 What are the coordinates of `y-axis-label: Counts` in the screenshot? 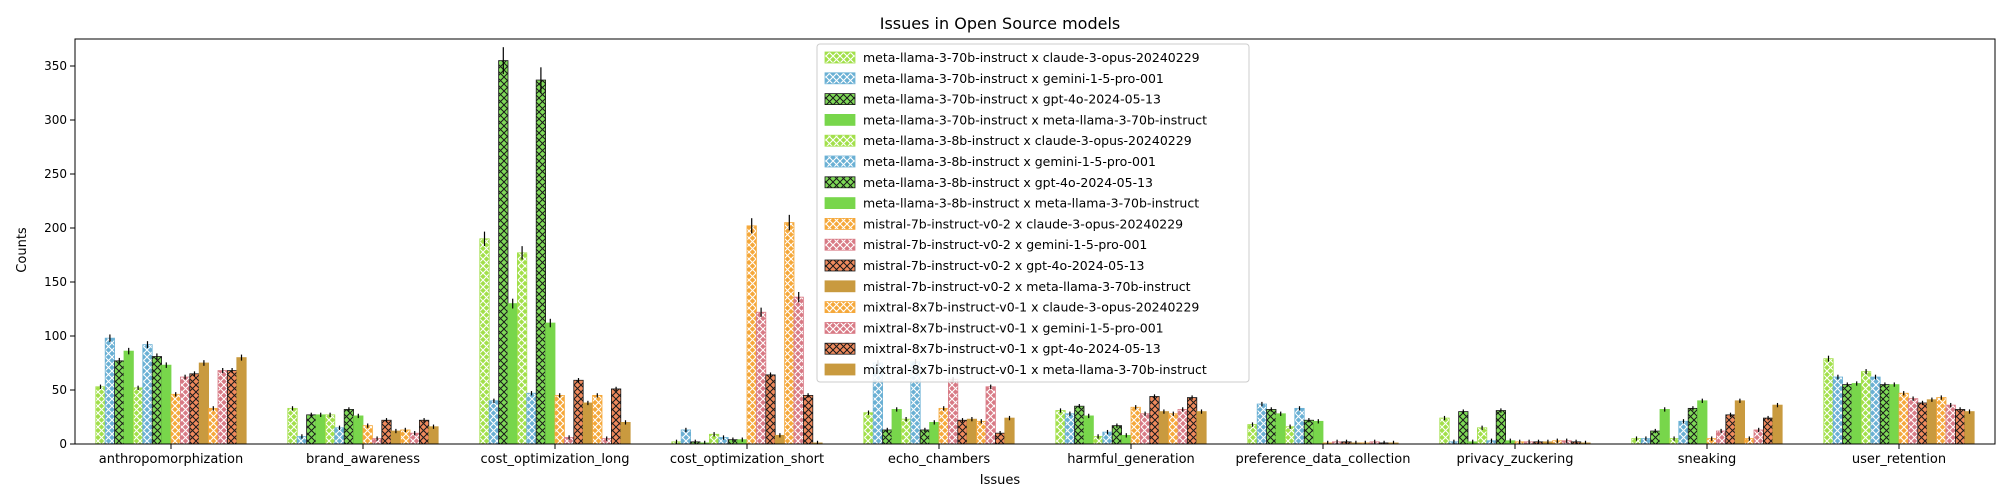 It's located at (22, 250).